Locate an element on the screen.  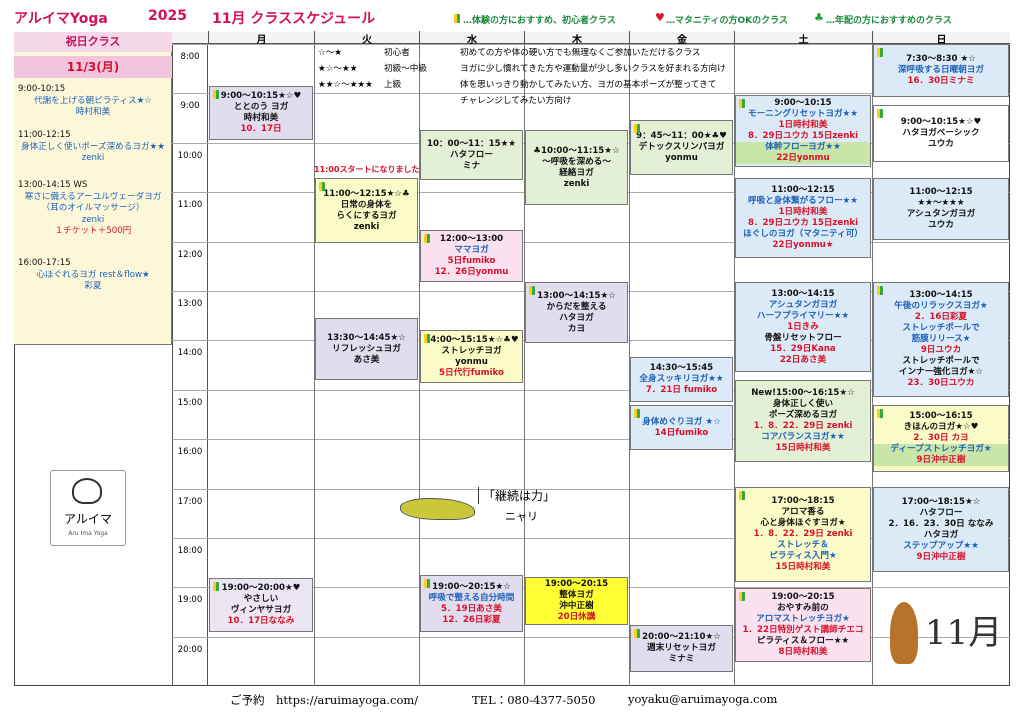
class-line: 12:00～13:00 is located at coordinates (471, 239).